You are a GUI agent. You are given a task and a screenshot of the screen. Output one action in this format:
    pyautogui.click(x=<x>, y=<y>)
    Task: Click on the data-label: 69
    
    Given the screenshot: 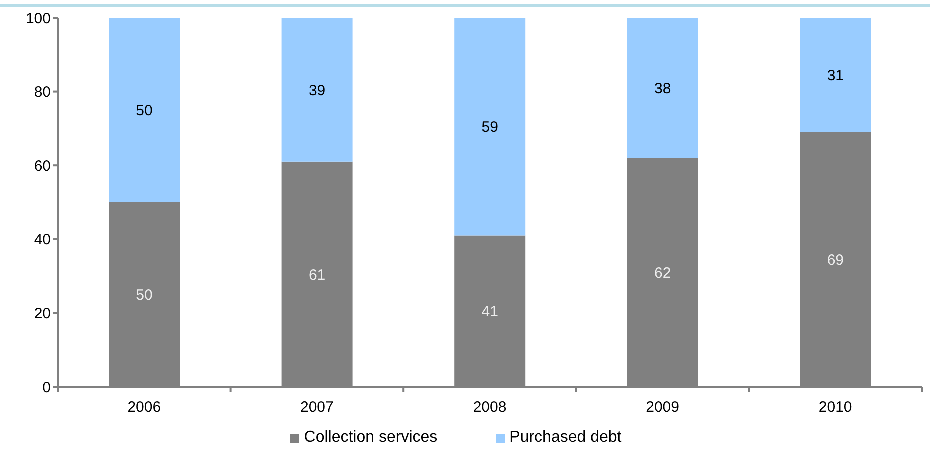 What is the action you would take?
    pyautogui.click(x=835, y=261)
    